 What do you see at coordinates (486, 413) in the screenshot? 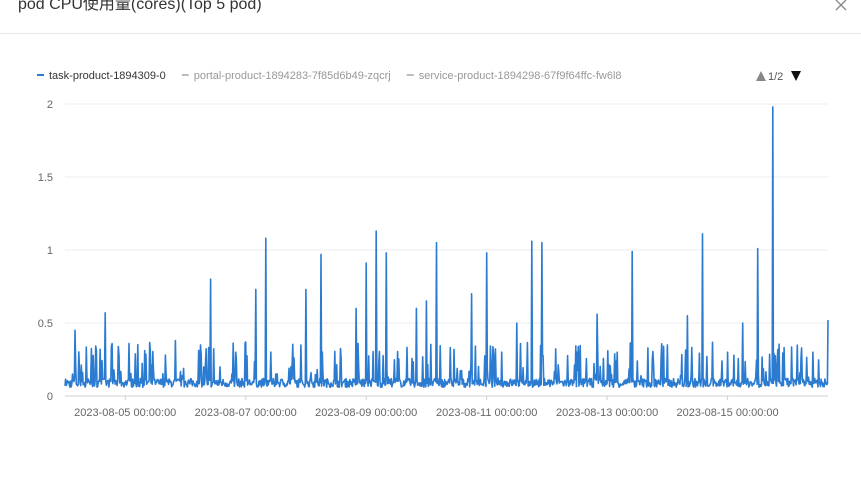
I see `x-tick-label: 2023-08-11 00:00:00` at bounding box center [486, 413].